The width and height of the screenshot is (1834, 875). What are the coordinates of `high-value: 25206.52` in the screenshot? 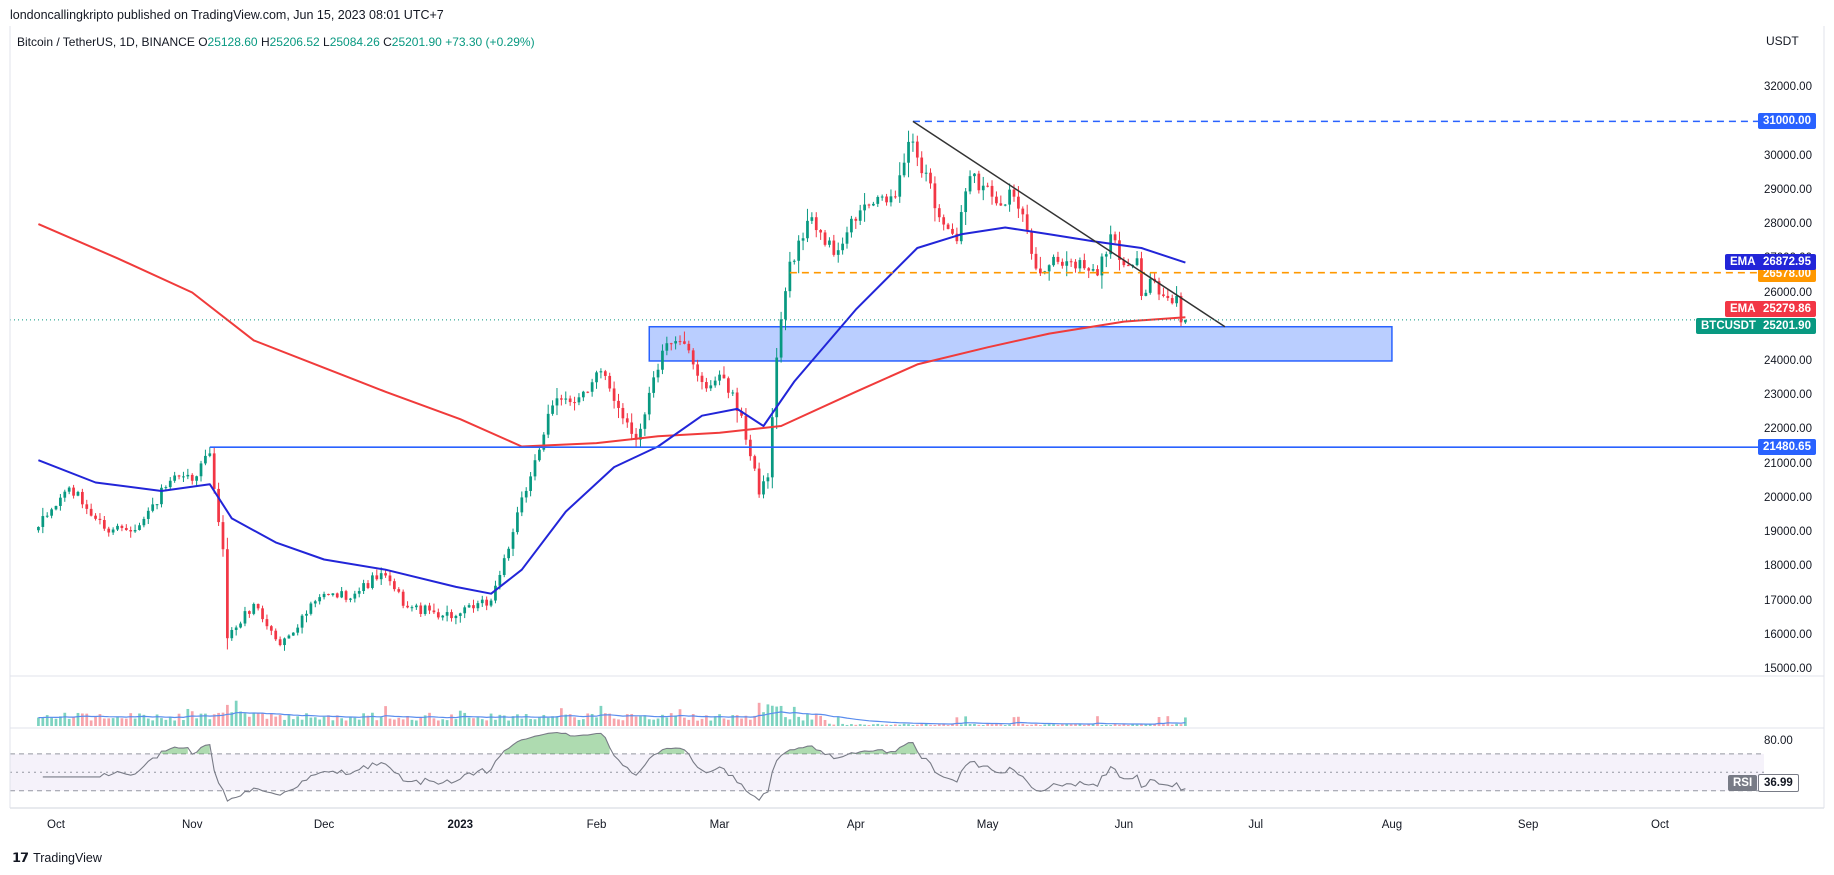 It's located at (294, 42).